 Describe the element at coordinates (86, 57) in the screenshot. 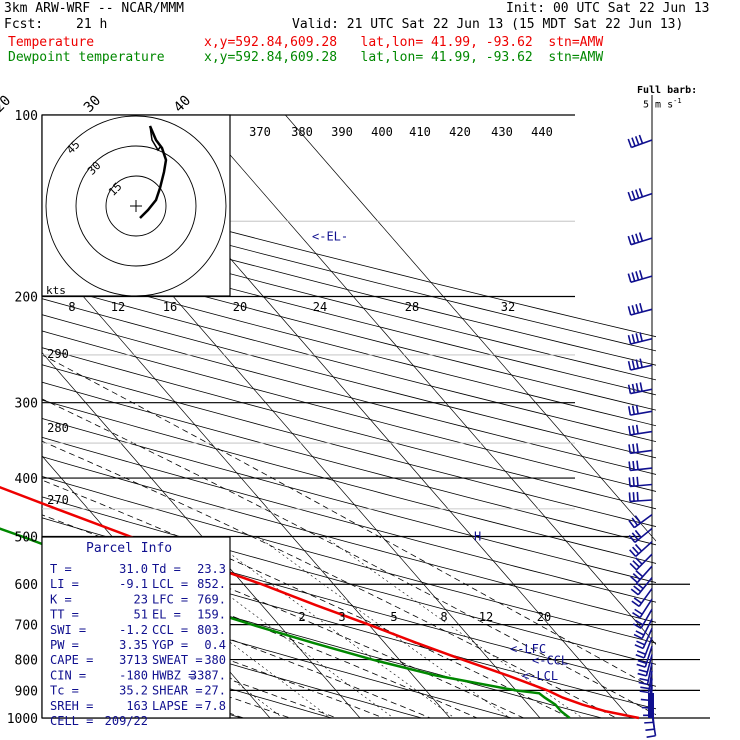

I see `dewpoint-legend-label: Dewpoint temperature` at that location.